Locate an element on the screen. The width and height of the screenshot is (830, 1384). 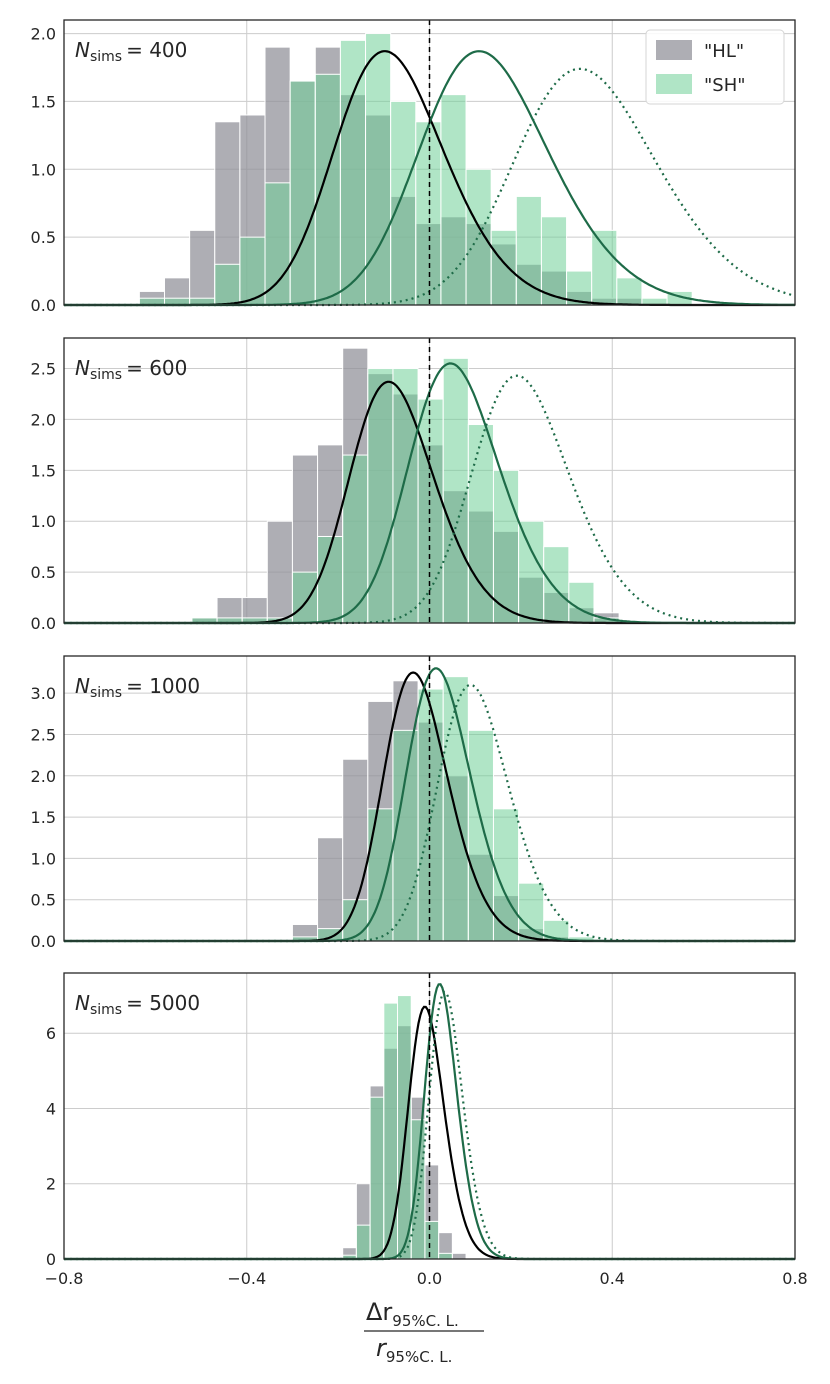
panel-title: Nsims = 600 is located at coordinates (131, 369).